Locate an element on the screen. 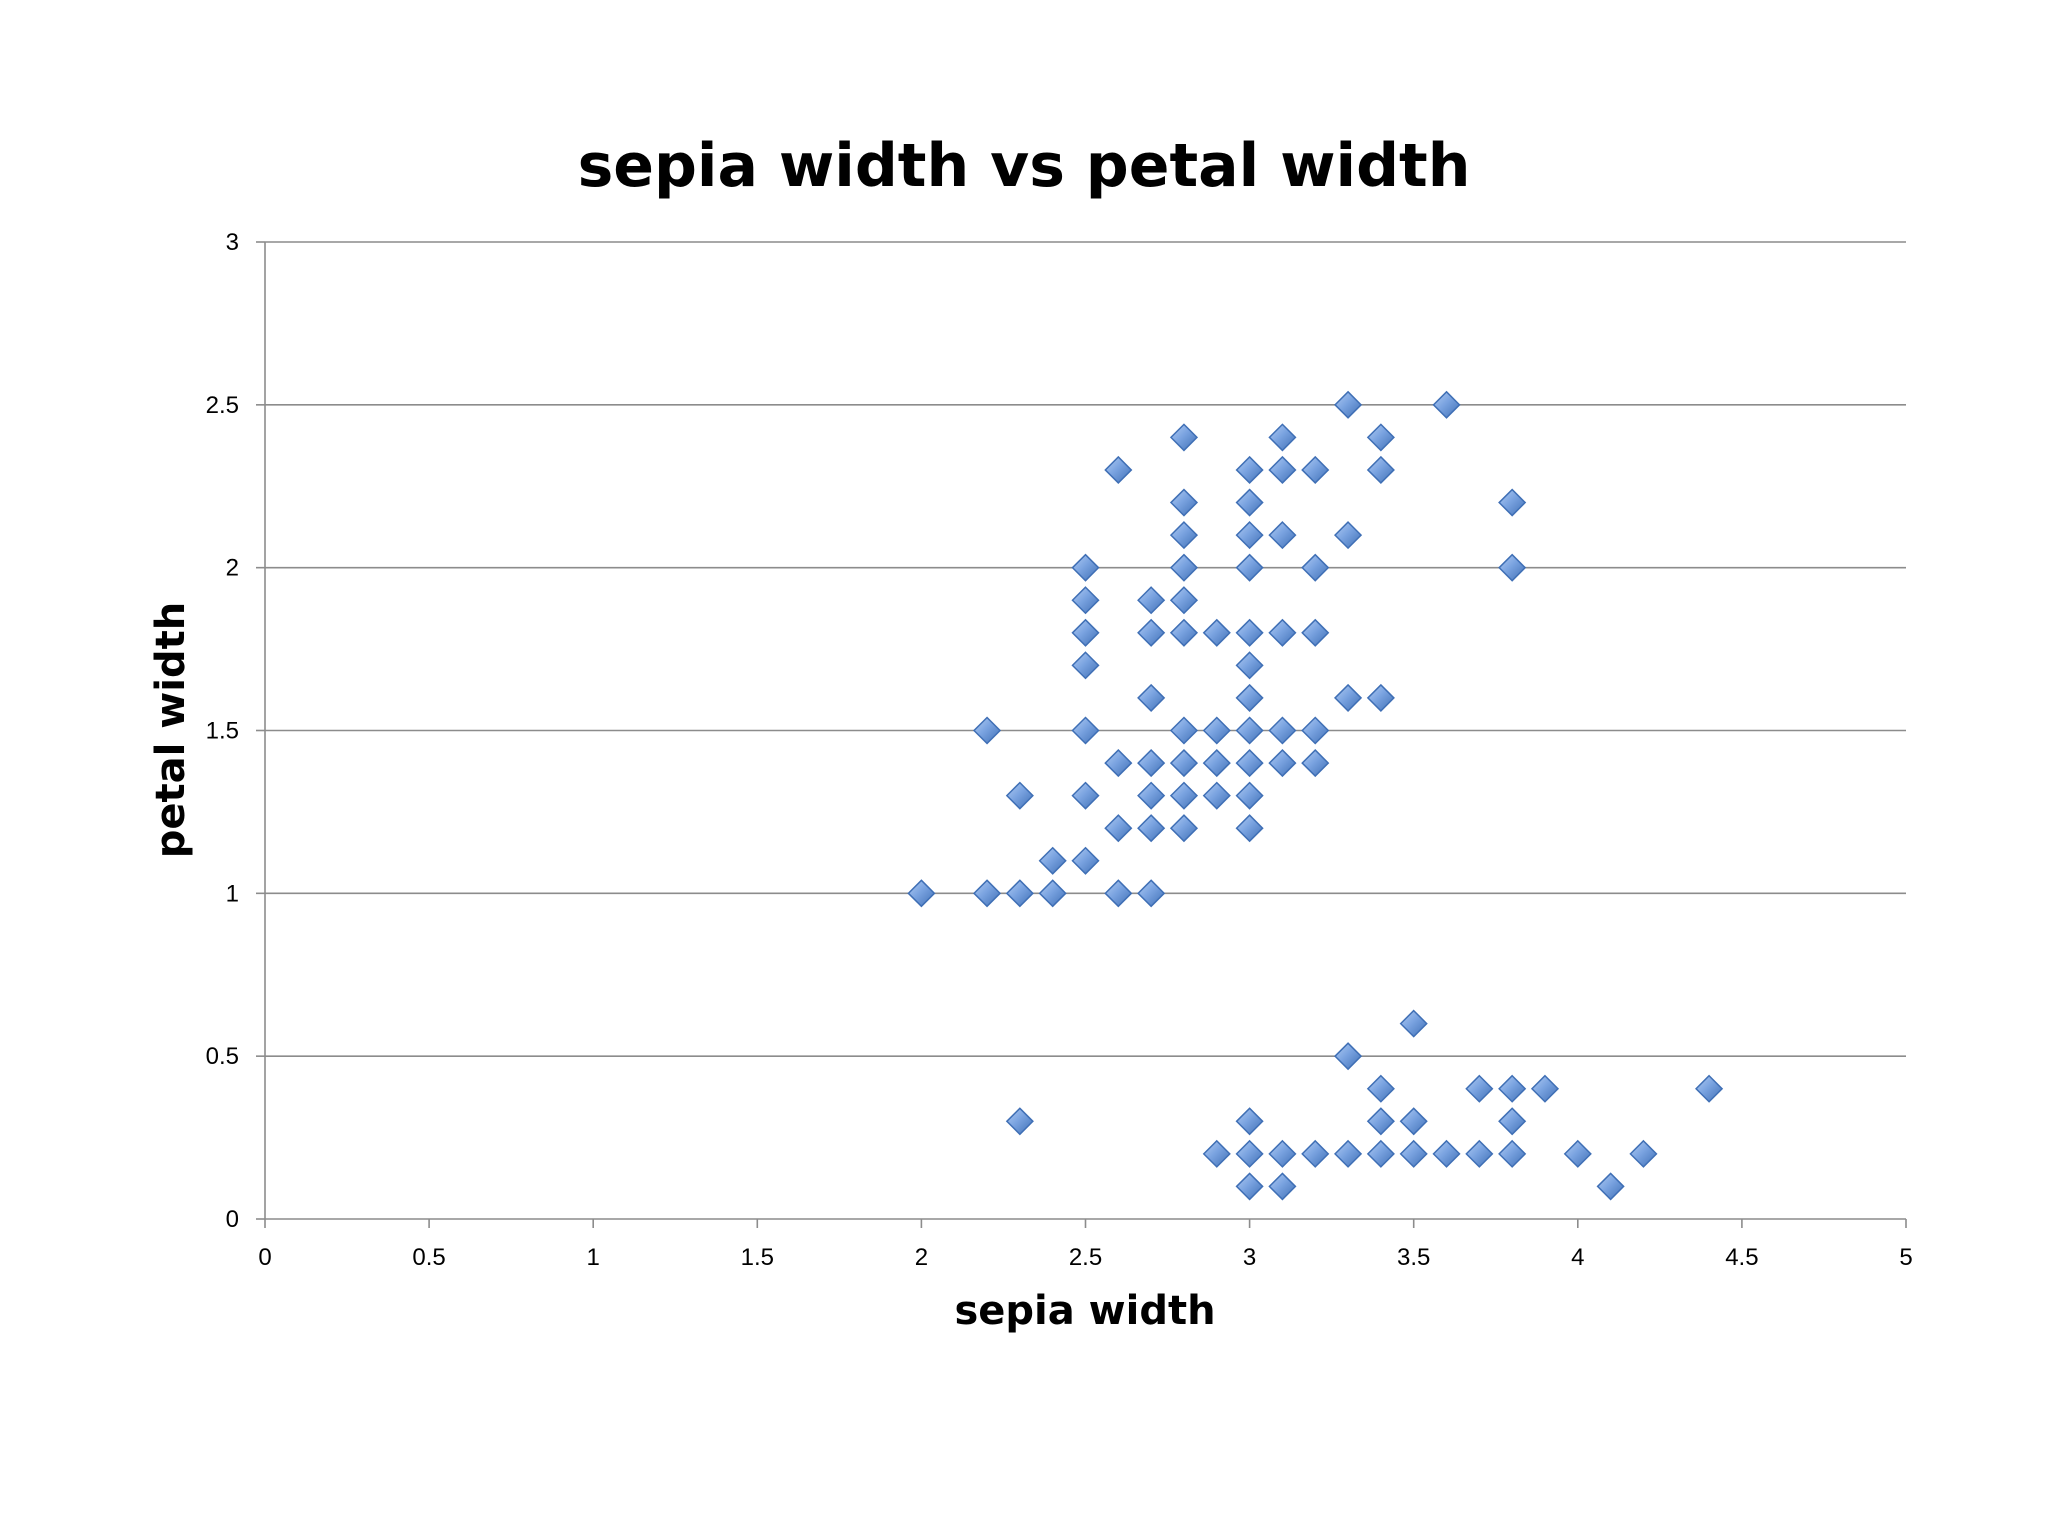 Image resolution: width=2048 pixels, height=1536 pixels. x-tick-label: 3 is located at coordinates (1249, 1257).